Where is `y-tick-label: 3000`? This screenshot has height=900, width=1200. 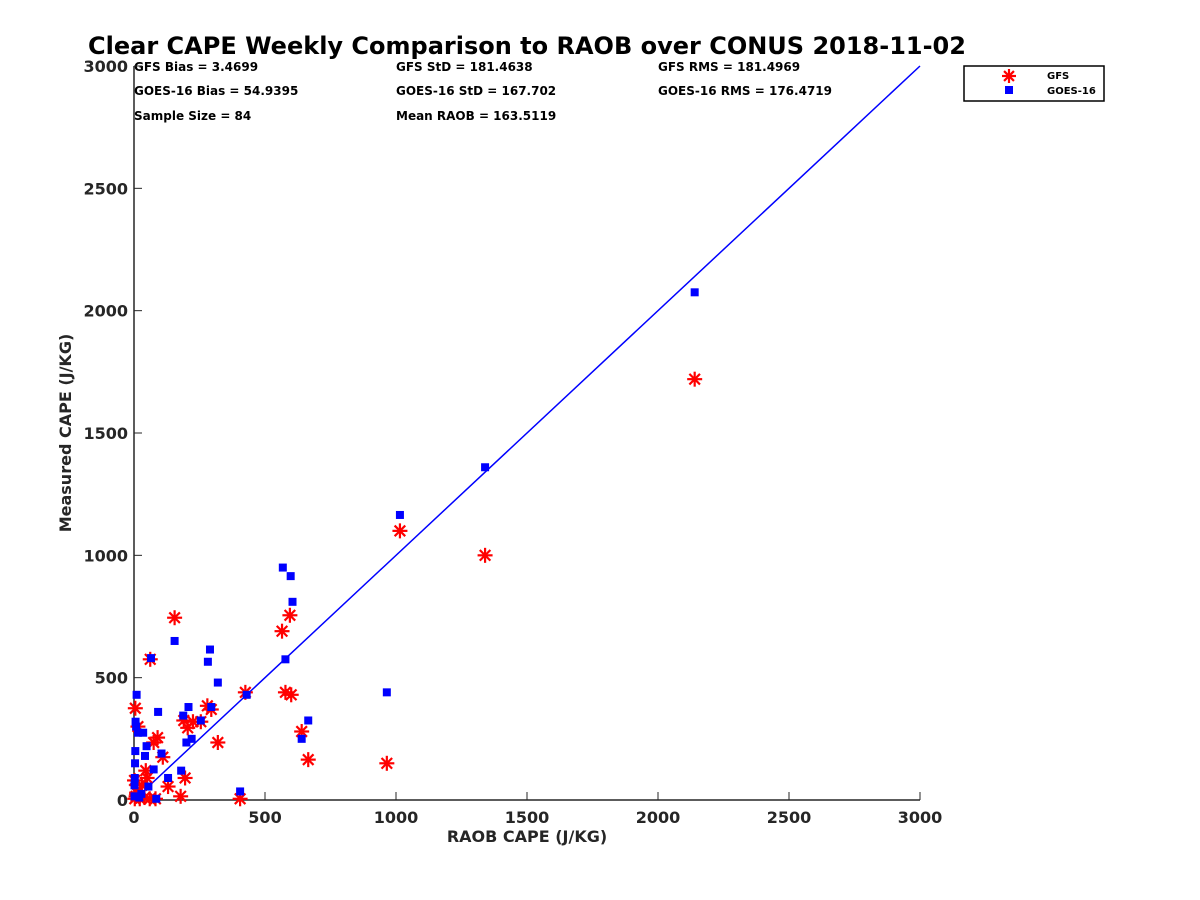
y-tick-label: 3000 is located at coordinates (105, 66).